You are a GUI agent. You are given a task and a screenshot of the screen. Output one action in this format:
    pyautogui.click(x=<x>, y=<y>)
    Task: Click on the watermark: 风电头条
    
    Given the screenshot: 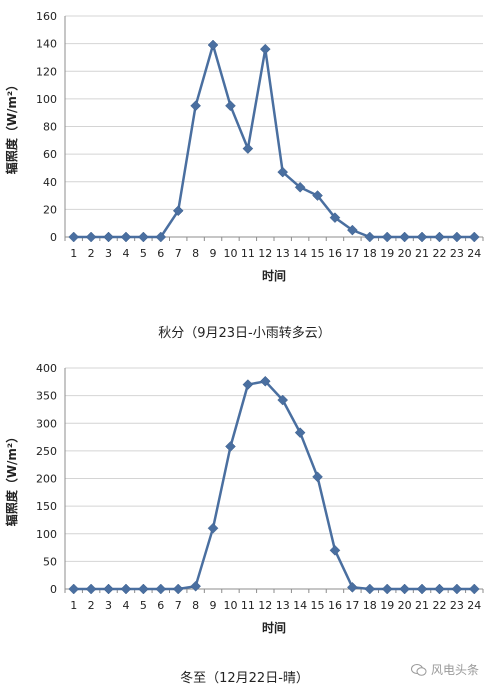 What is the action you would take?
    pyautogui.click(x=444, y=669)
    